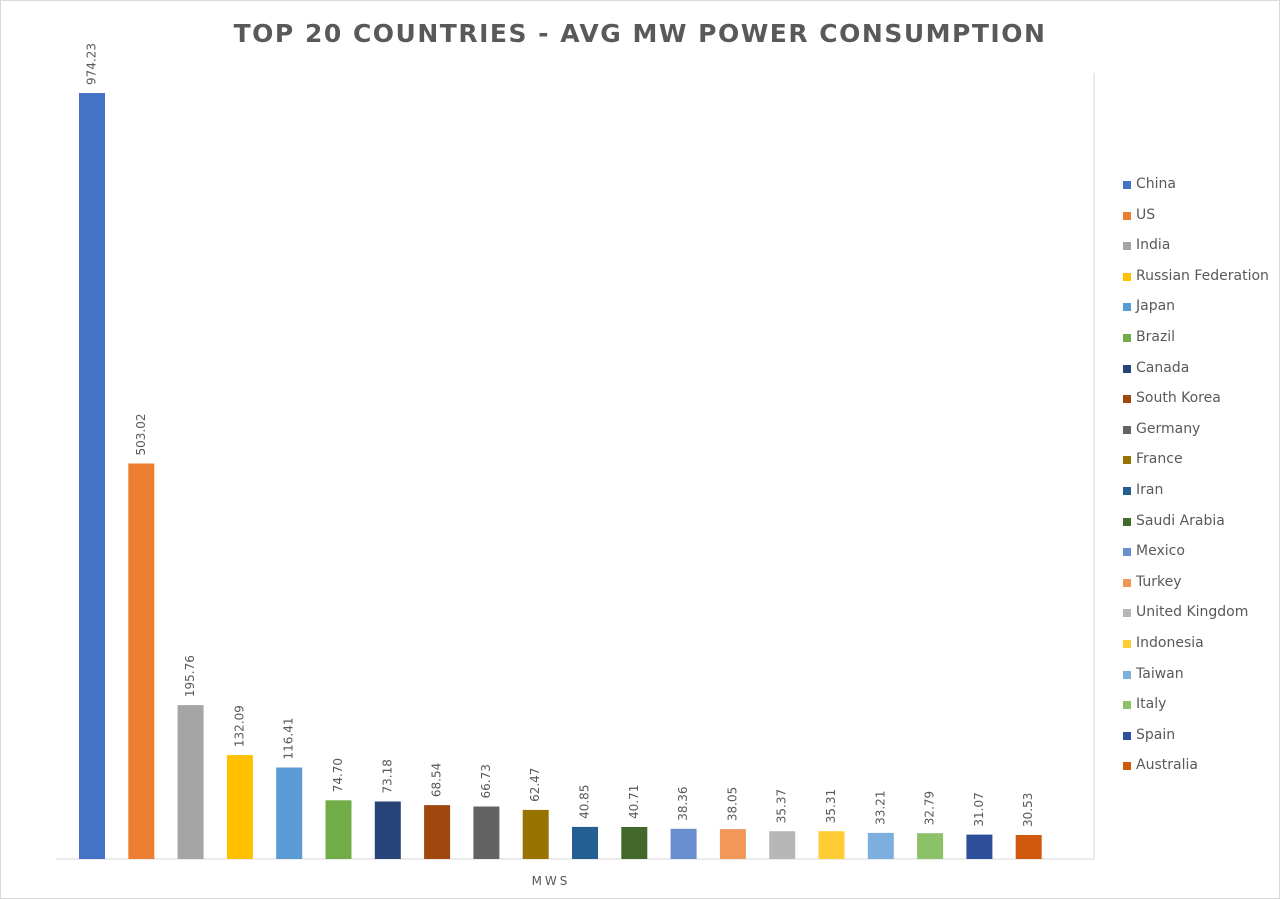  What do you see at coordinates (1167, 765) in the screenshot?
I see `legend-label: Australia` at bounding box center [1167, 765].